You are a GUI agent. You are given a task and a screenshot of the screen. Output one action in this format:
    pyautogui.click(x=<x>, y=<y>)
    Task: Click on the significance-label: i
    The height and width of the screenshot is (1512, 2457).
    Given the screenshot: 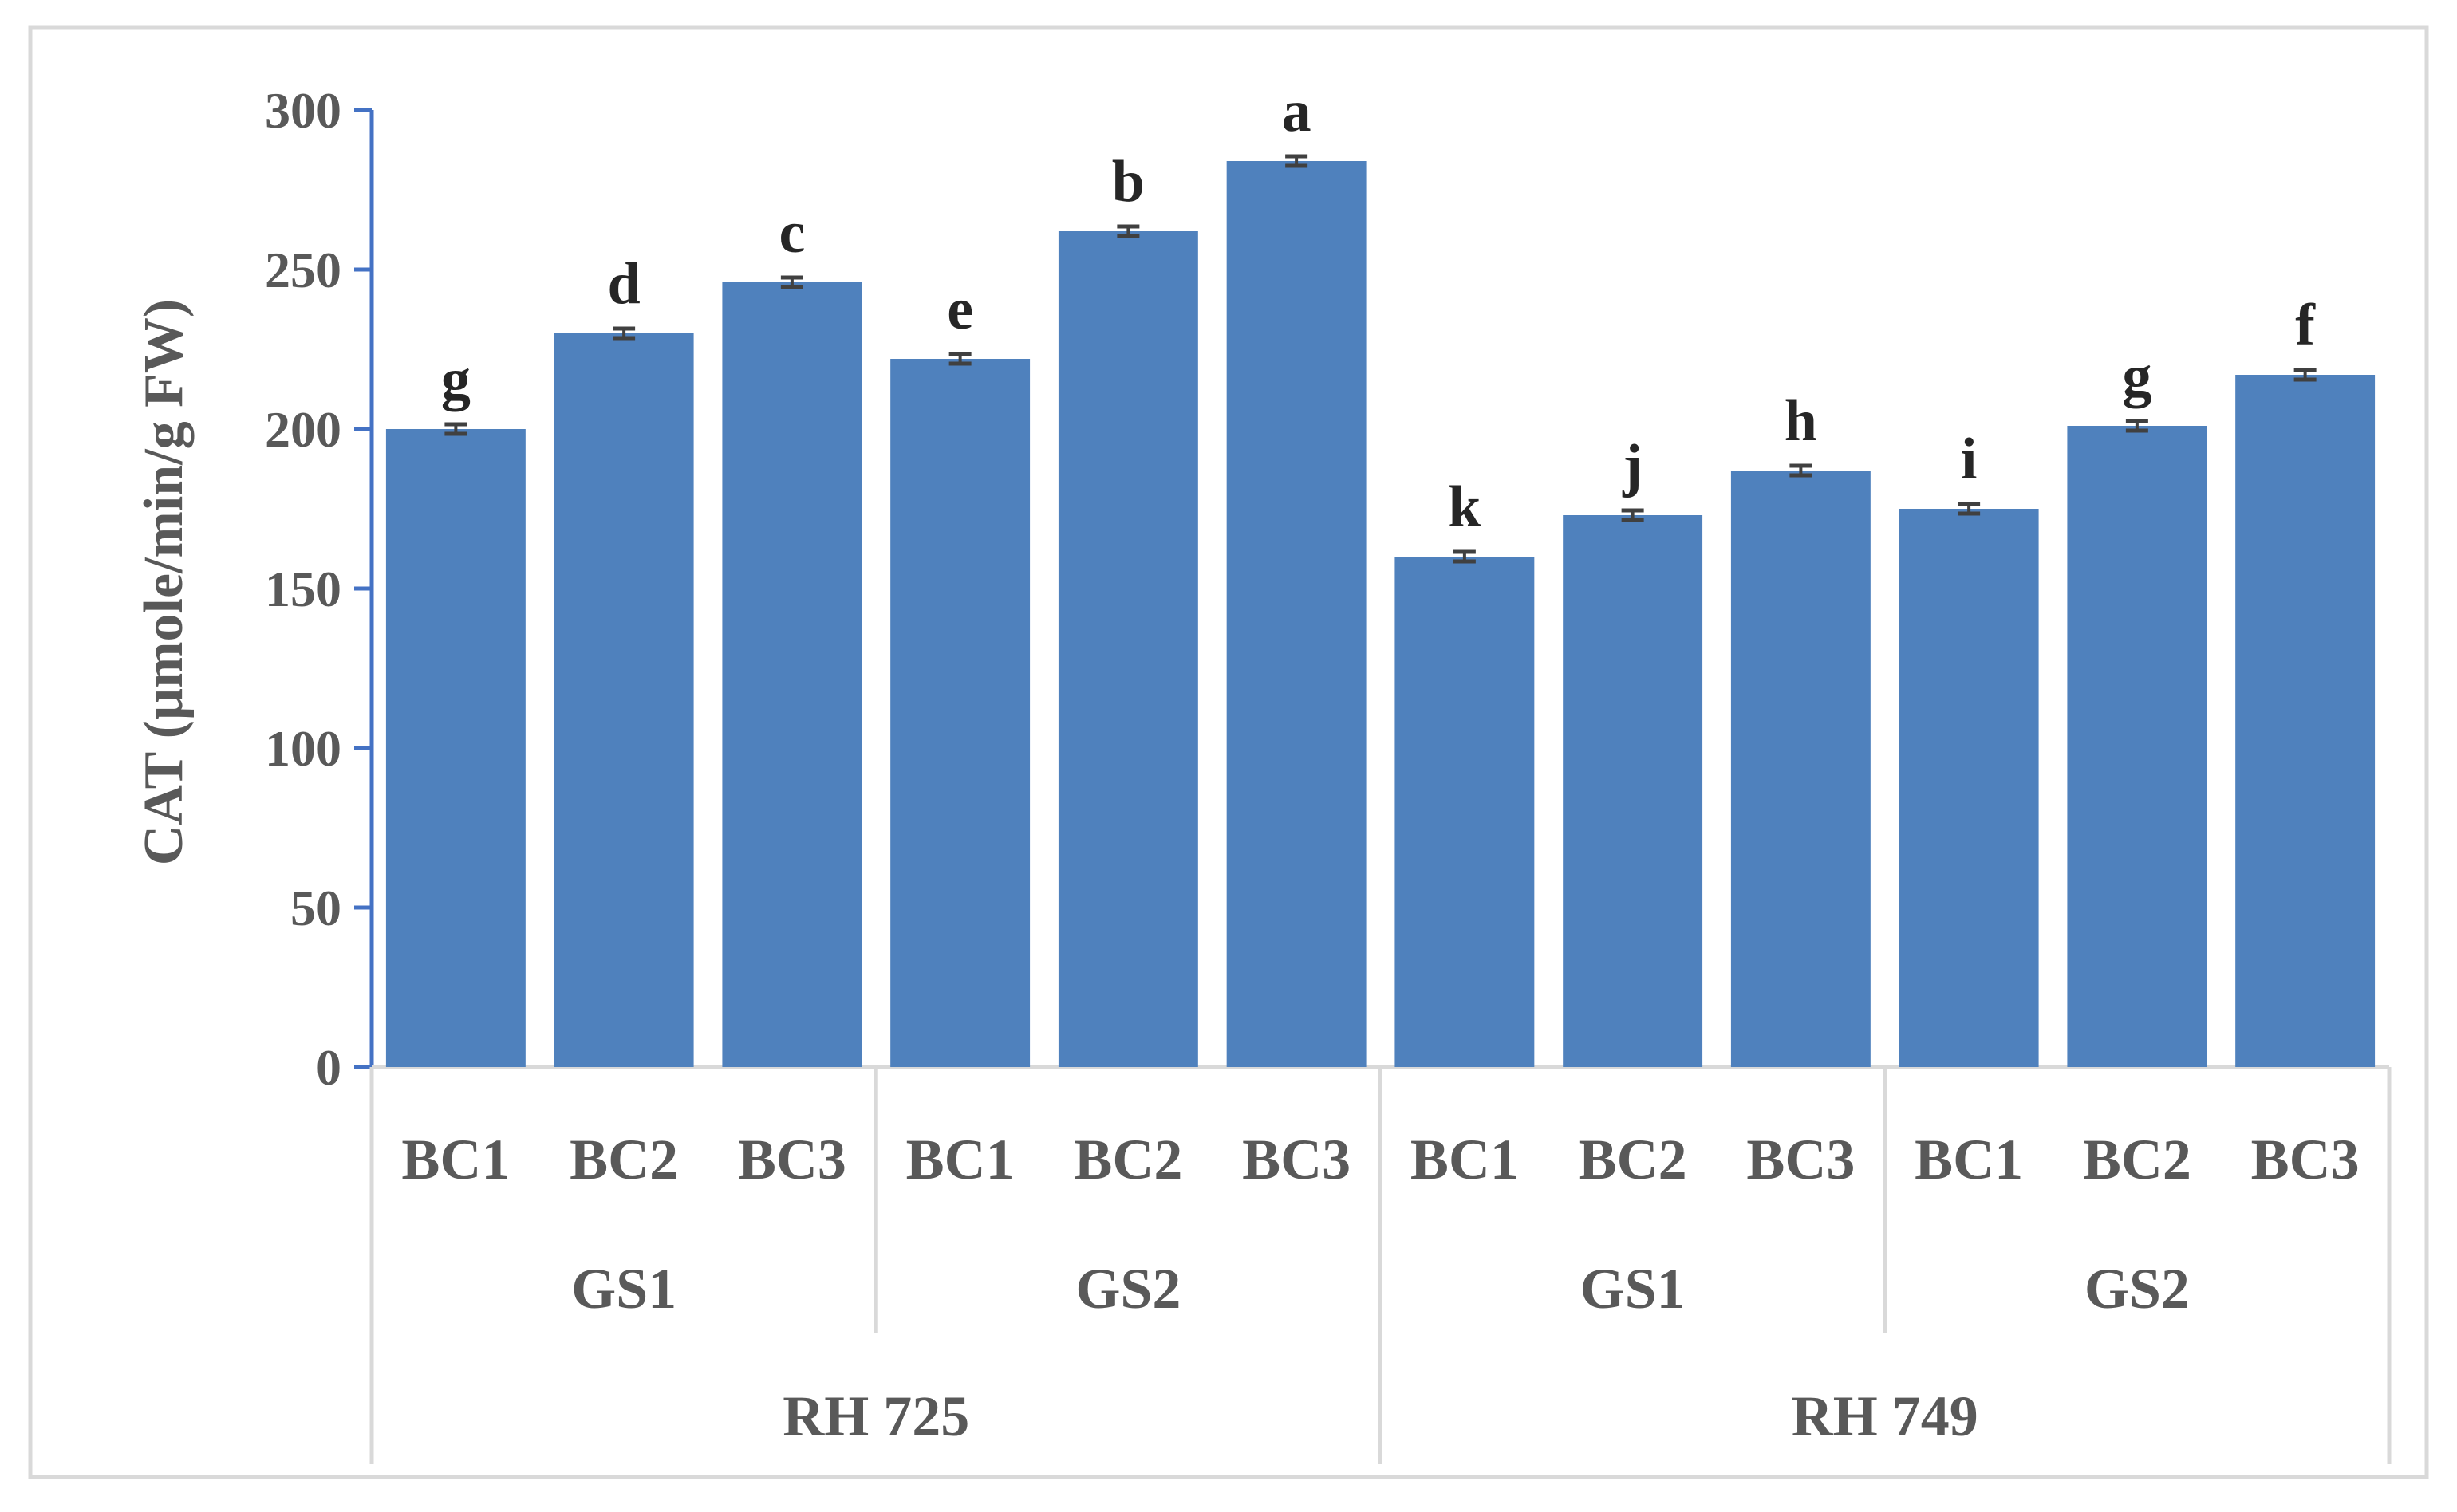 What is the action you would take?
    pyautogui.click(x=1969, y=459)
    